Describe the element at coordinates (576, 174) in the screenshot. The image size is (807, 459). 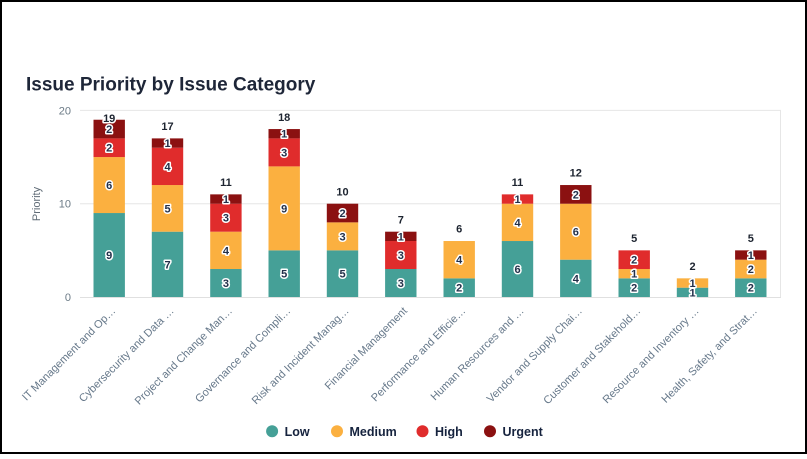
I see `svg-text: 12` at that location.